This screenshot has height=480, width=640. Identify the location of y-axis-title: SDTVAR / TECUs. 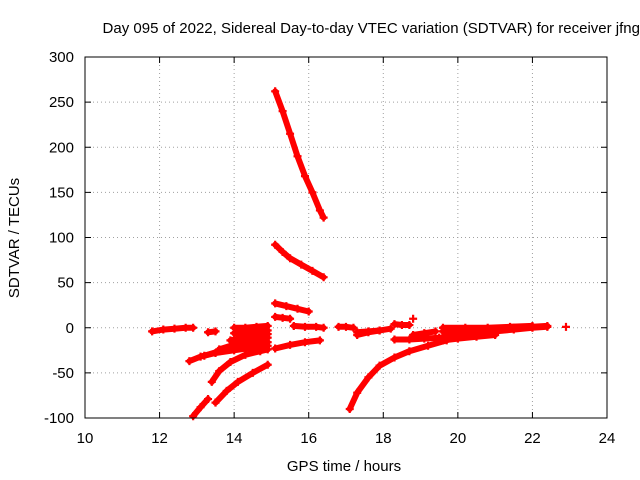
(14, 238).